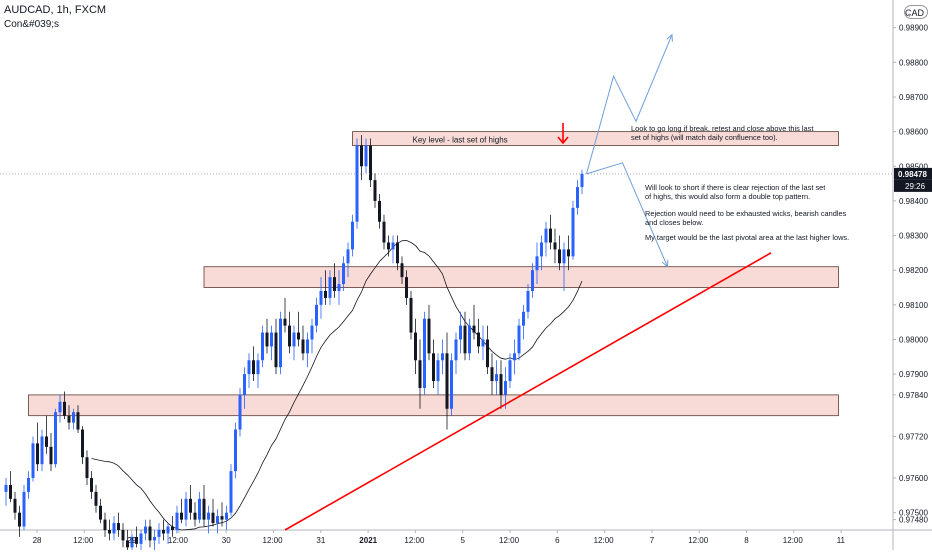 This screenshot has width=932, height=555. I want to click on currency-badge: ● CAD, so click(916, 12).